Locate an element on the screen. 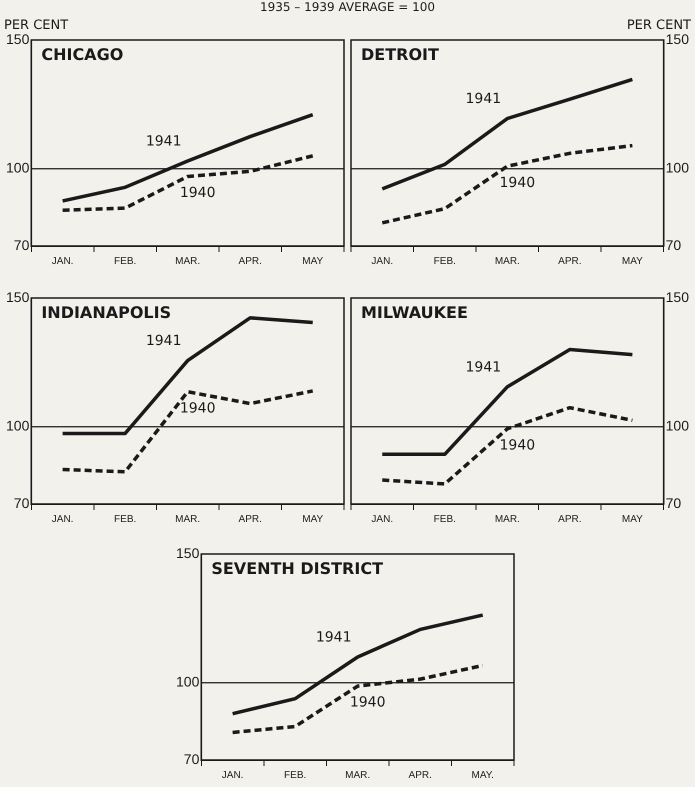 The height and width of the screenshot is (787, 695). chart-title: CHICAGO is located at coordinates (82, 54).